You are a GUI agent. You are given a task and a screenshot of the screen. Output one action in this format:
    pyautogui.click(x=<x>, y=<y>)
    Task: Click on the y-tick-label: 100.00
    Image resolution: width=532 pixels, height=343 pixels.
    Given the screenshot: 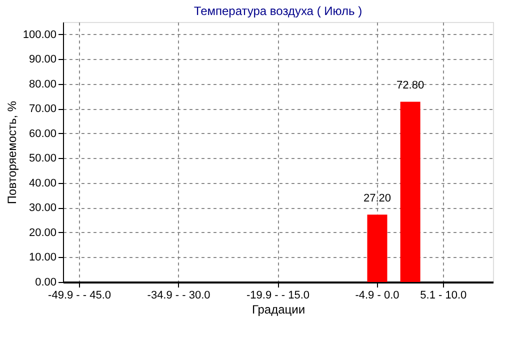 What is the action you would take?
    pyautogui.click(x=39, y=34)
    